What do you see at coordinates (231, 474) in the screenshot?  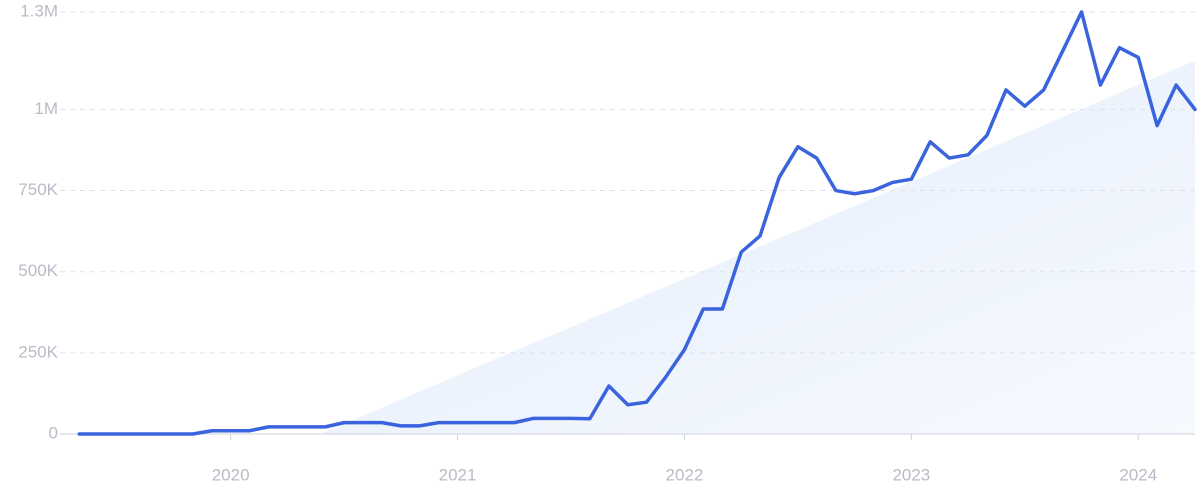 I see `x-tick-label: 2020` at bounding box center [231, 474].